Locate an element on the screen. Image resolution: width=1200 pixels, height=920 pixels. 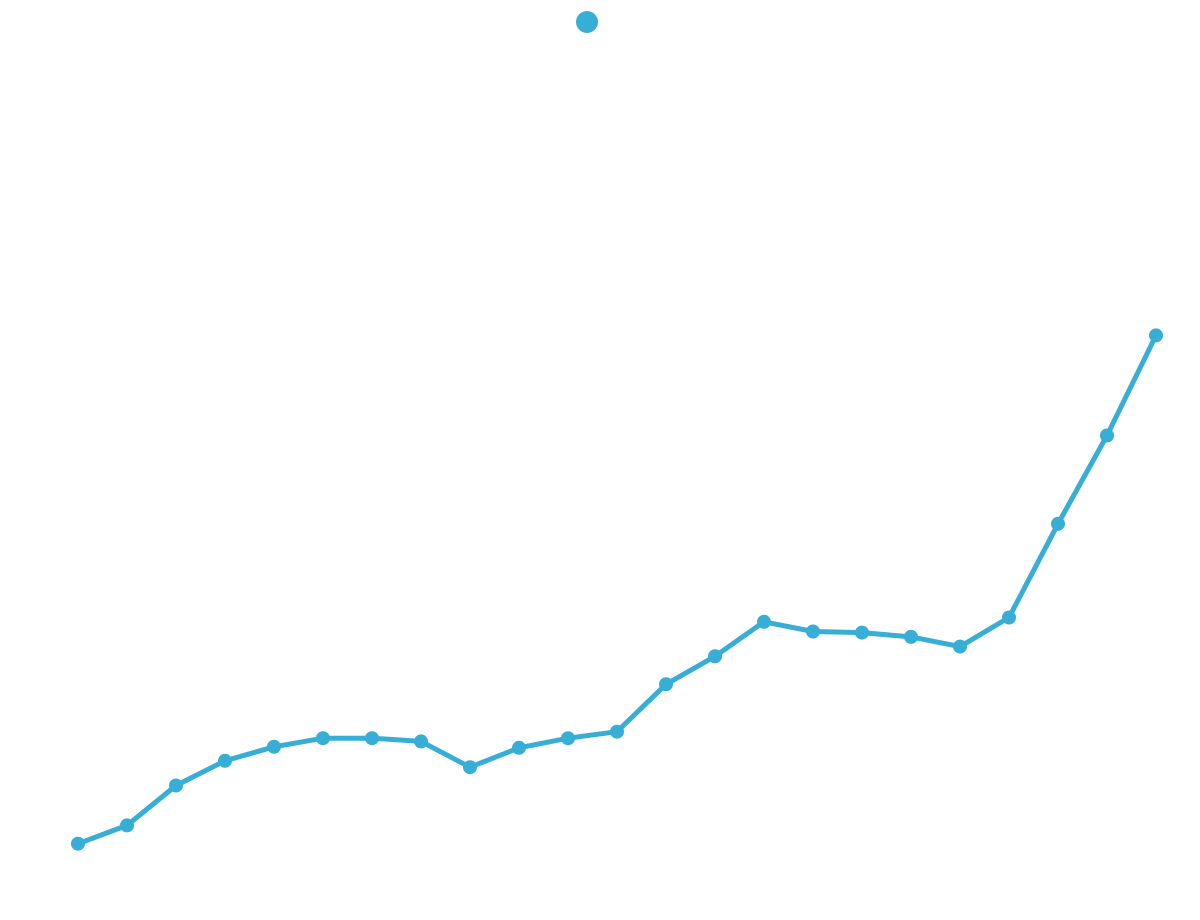
legend is located at coordinates (587, 22).